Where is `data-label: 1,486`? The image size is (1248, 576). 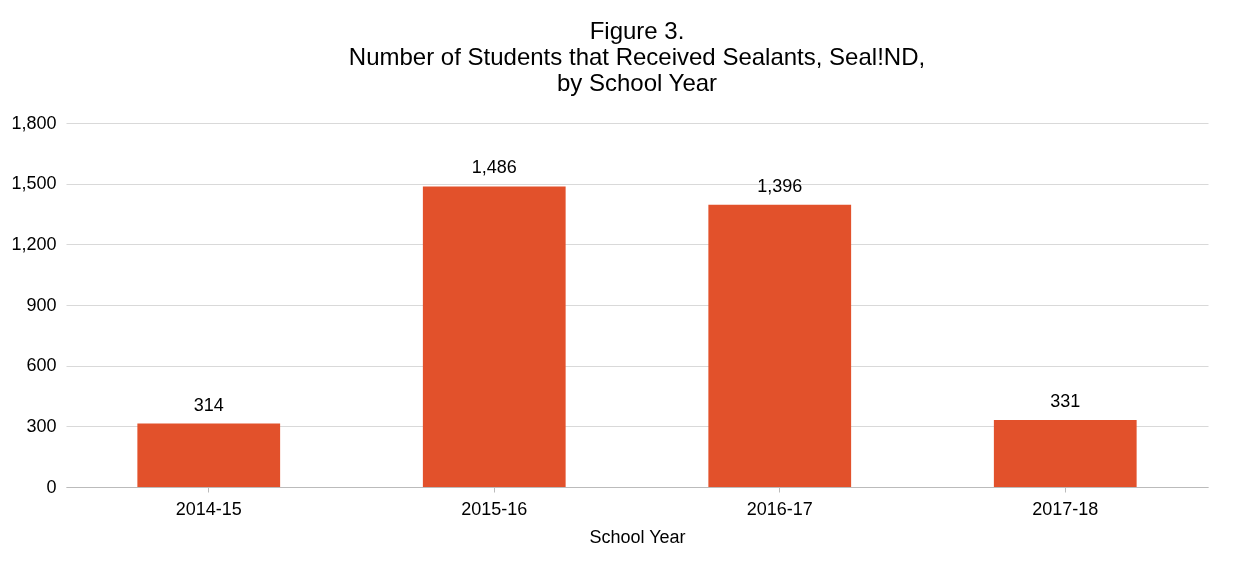 data-label: 1,486 is located at coordinates (494, 167).